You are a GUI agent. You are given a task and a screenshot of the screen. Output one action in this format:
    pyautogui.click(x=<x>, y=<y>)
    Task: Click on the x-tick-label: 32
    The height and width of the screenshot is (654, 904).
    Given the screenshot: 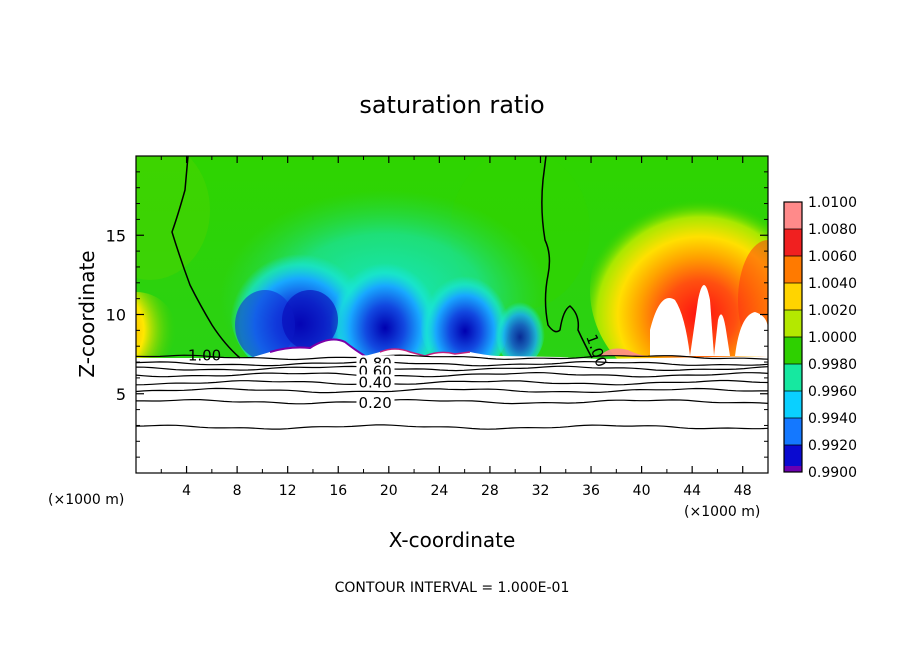 What is the action you would take?
    pyautogui.click(x=541, y=491)
    